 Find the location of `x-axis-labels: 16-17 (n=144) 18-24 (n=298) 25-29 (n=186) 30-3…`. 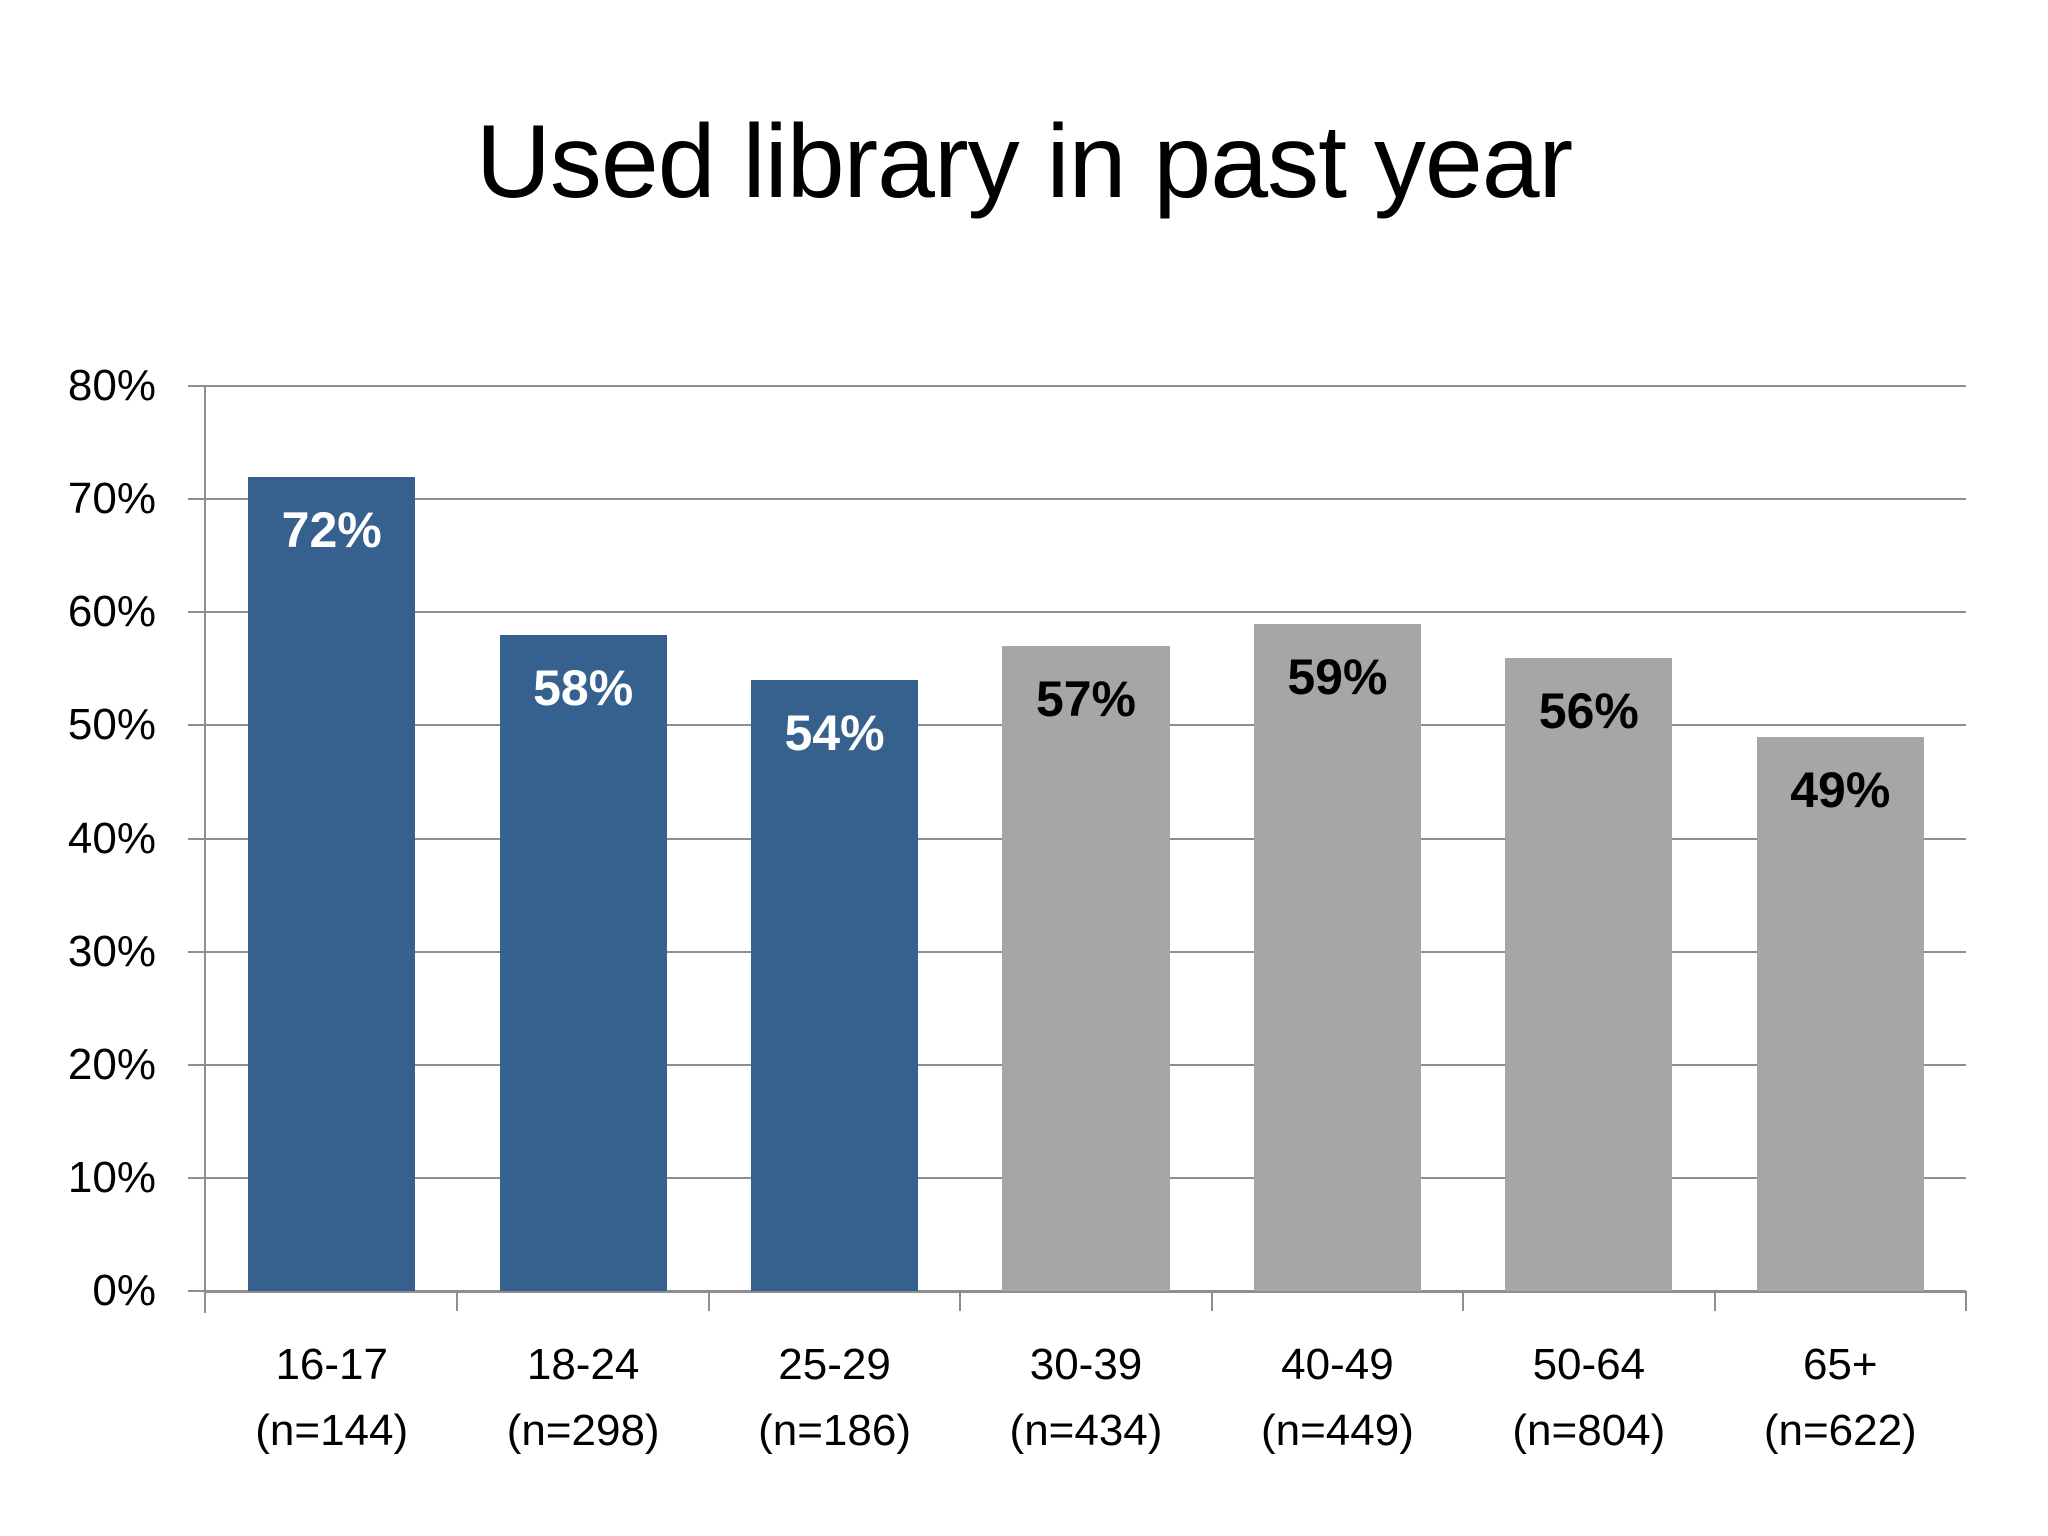

x-axis-labels: 16-17 (n=144) 18-24 (n=298) 25-29 (n=186) 30-3… is located at coordinates (1086, 1412).